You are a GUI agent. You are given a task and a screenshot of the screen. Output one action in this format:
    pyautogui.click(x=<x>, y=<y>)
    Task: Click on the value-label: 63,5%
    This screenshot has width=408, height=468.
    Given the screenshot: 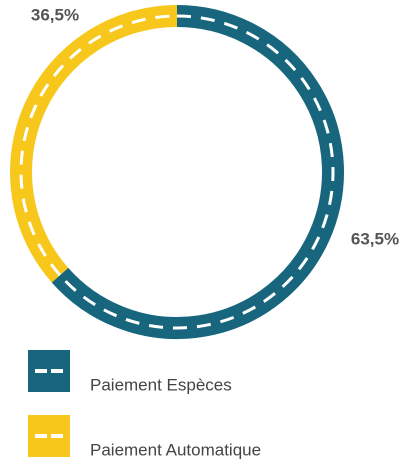 What is the action you would take?
    pyautogui.click(x=375, y=238)
    